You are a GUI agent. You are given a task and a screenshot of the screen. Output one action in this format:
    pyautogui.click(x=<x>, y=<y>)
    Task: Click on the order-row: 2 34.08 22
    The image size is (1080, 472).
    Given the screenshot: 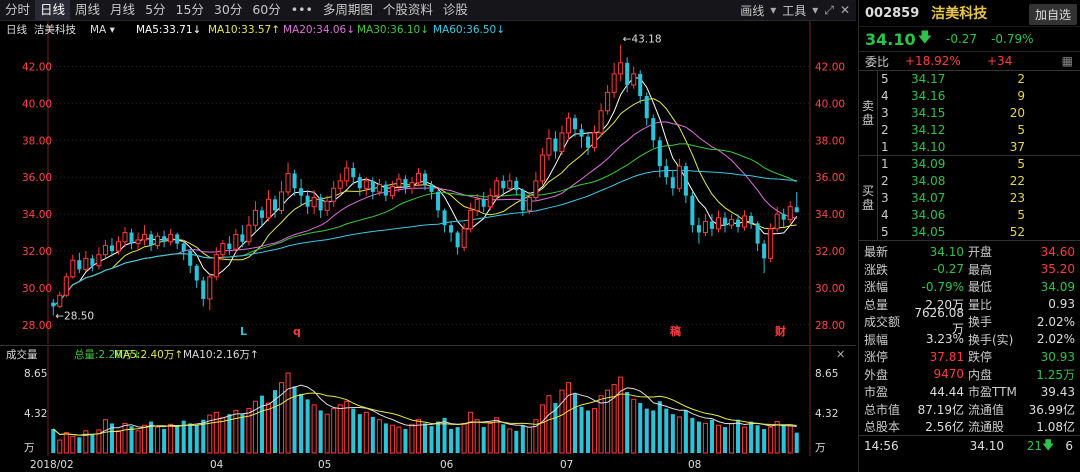 What is the action you would take?
    pyautogui.click(x=979, y=181)
    